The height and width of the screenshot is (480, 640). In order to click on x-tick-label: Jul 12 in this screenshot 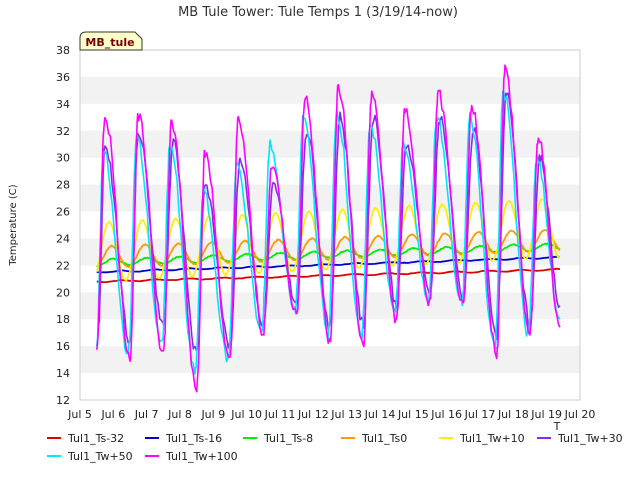, I will do `click(313, 414)`.